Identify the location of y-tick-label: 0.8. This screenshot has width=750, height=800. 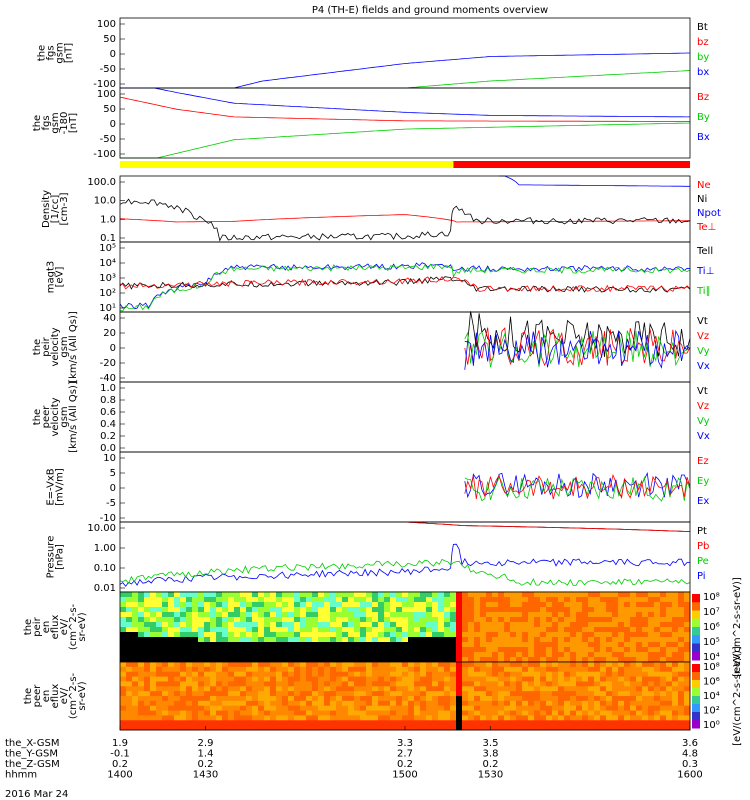
(108, 400).